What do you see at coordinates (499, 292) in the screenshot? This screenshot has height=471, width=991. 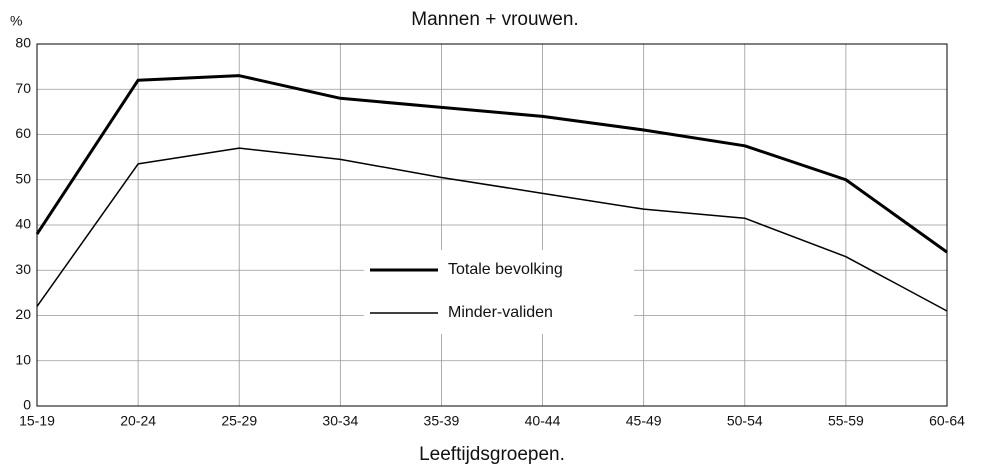 I see `legend-background` at bounding box center [499, 292].